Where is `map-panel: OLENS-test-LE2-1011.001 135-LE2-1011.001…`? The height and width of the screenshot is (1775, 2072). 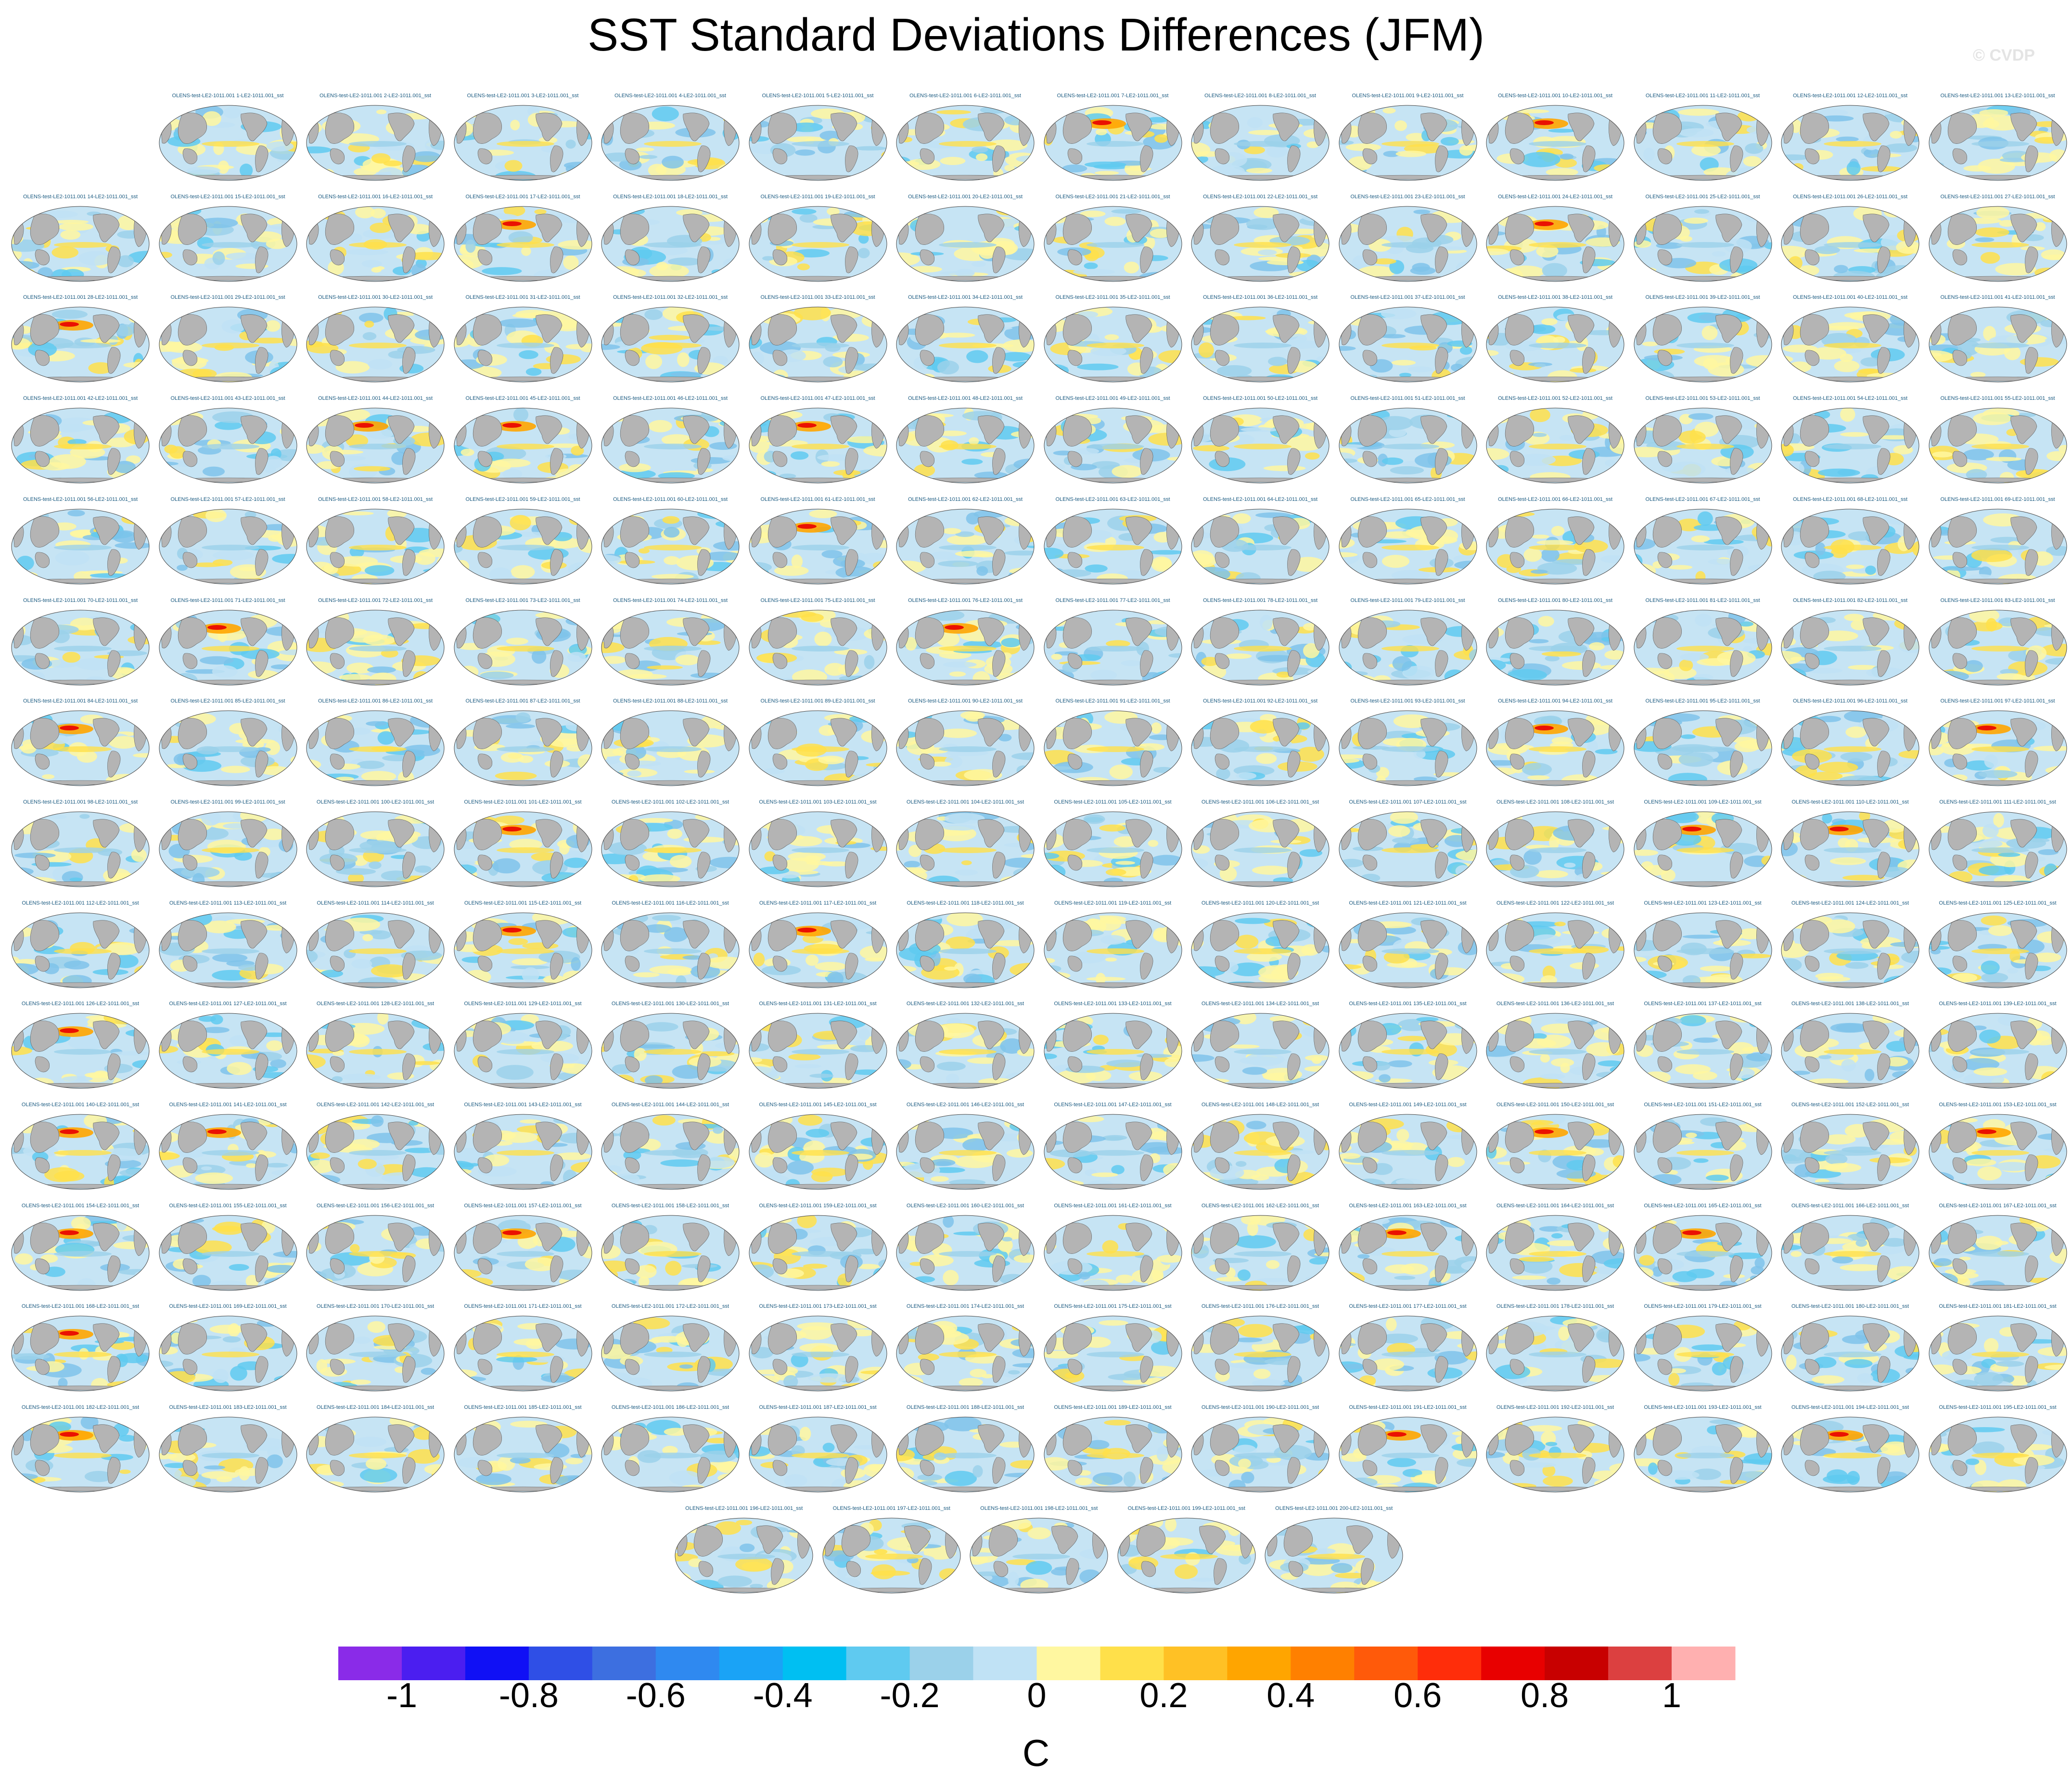
map-panel: OLENS-test-LE2-1011.001 135-LE2-1011.001… is located at coordinates (1408, 1046).